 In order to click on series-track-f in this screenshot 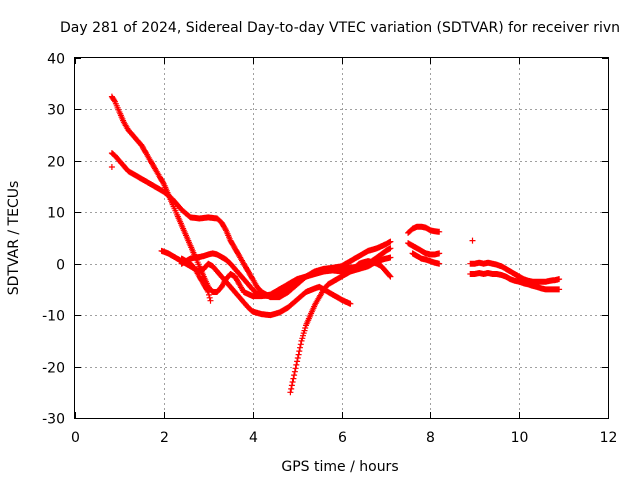, I will do `click(340, 327)`.